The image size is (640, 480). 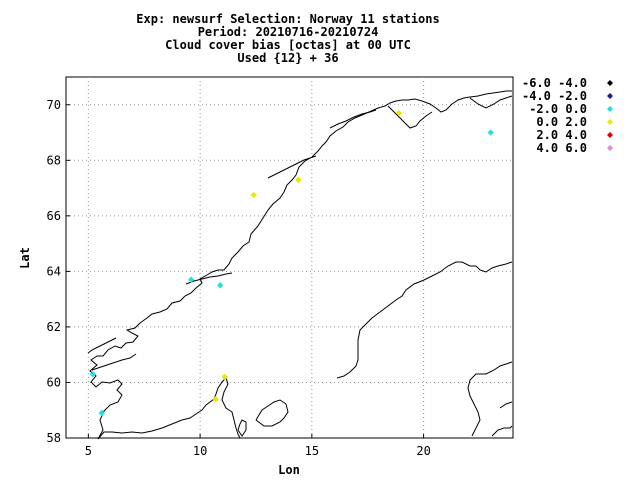 I want to click on y-tick-label: 62, so click(x=54, y=327).